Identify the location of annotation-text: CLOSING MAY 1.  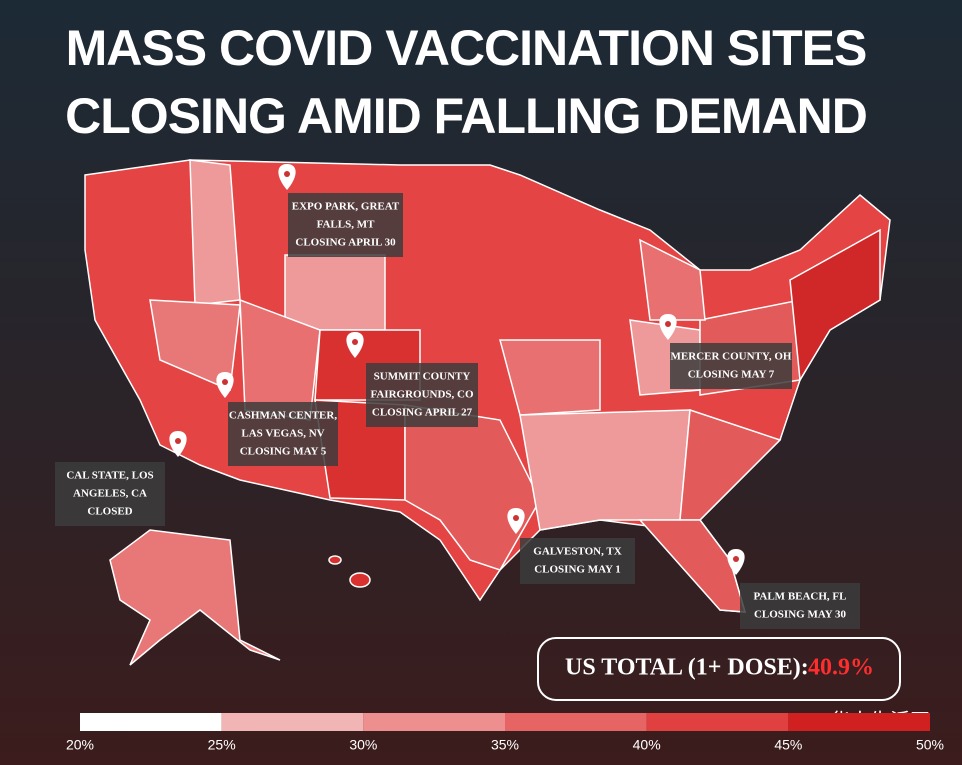
(577, 570).